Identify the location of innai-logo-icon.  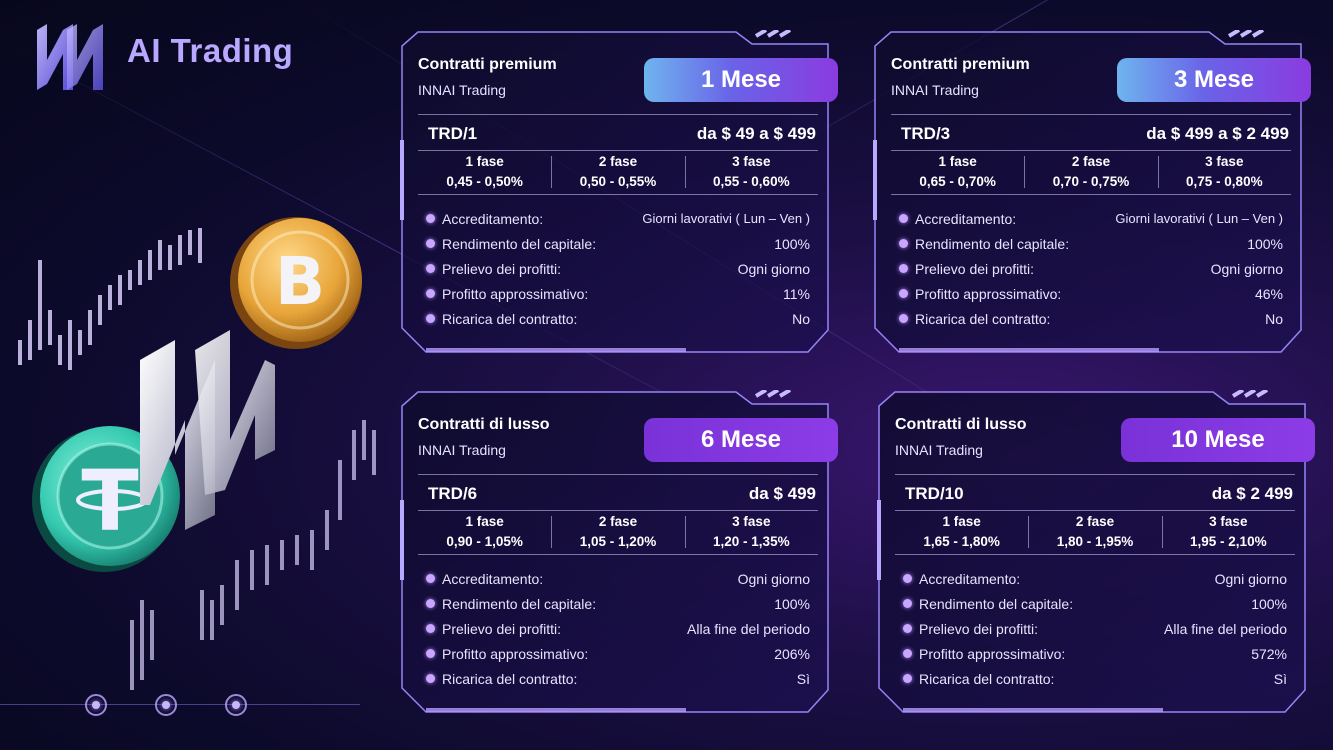
(70, 57).